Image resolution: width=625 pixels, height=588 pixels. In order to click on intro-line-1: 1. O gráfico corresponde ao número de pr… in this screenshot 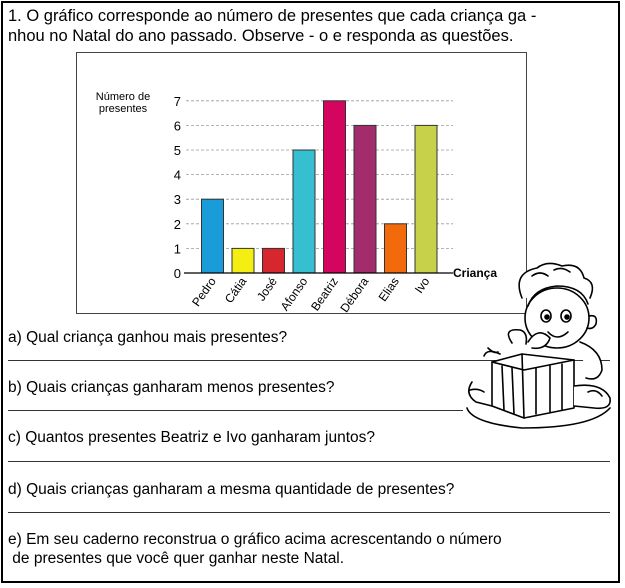, I will do `click(272, 16)`.